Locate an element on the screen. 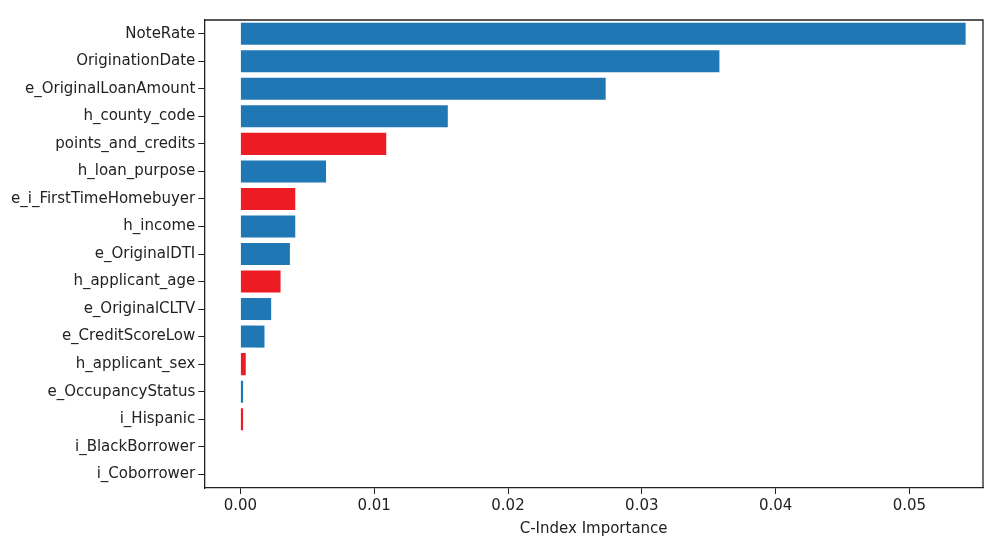 Image resolution: width=1003 pixels, height=548 pixels. x-axis-title: C-Index Importance is located at coordinates (593, 527).